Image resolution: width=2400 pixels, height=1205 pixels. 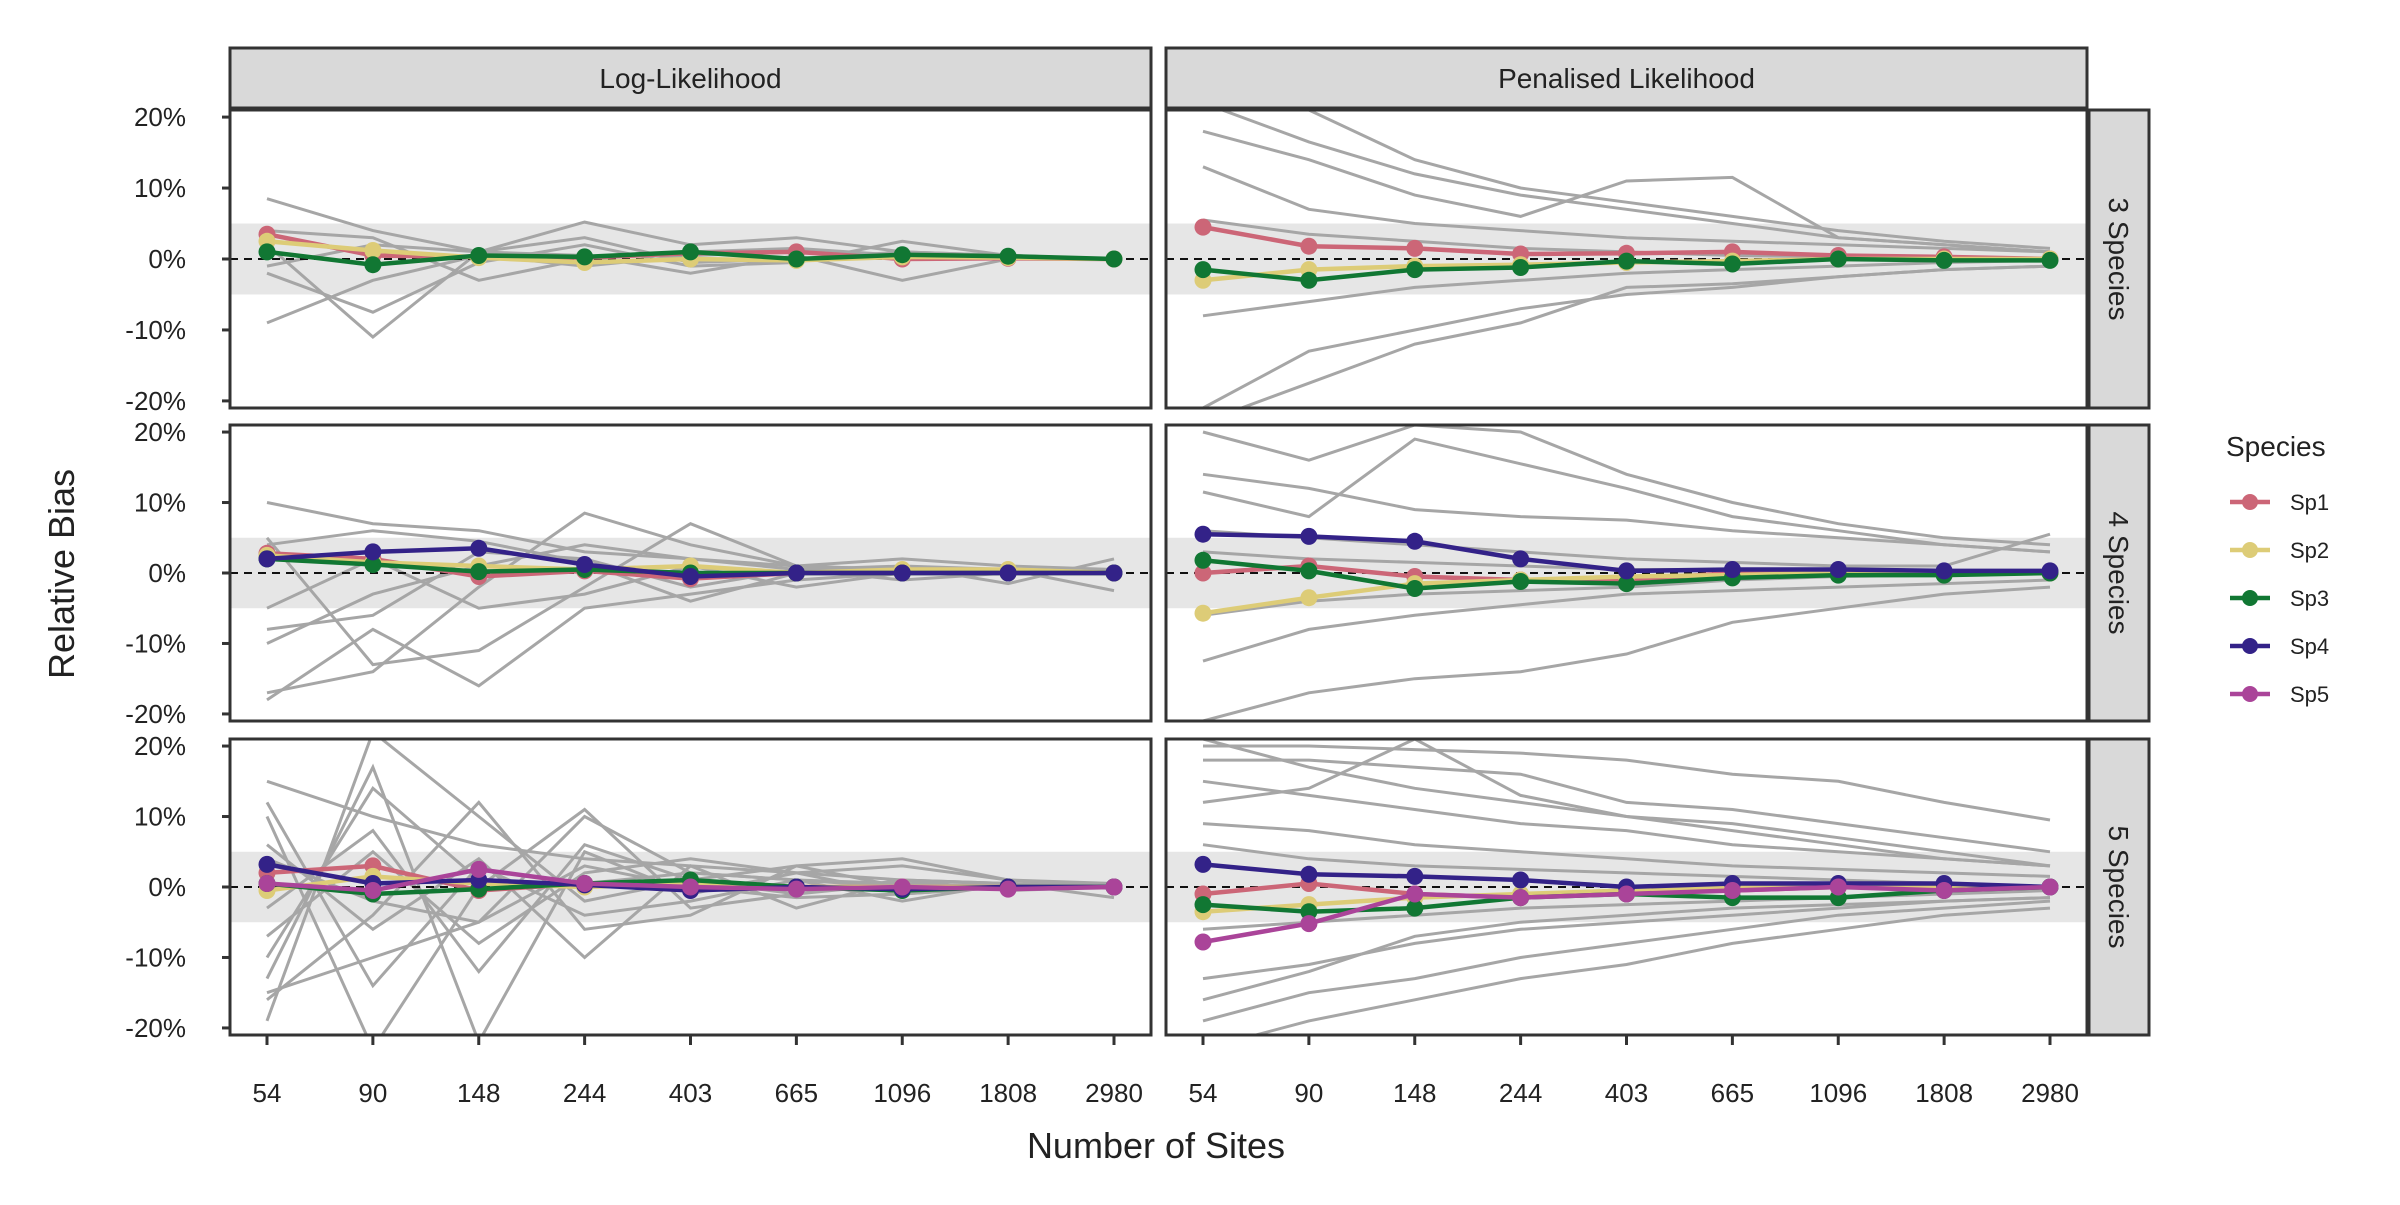 I want to click on column-strip-label-0: Log-Likelihood, so click(x=690, y=78).